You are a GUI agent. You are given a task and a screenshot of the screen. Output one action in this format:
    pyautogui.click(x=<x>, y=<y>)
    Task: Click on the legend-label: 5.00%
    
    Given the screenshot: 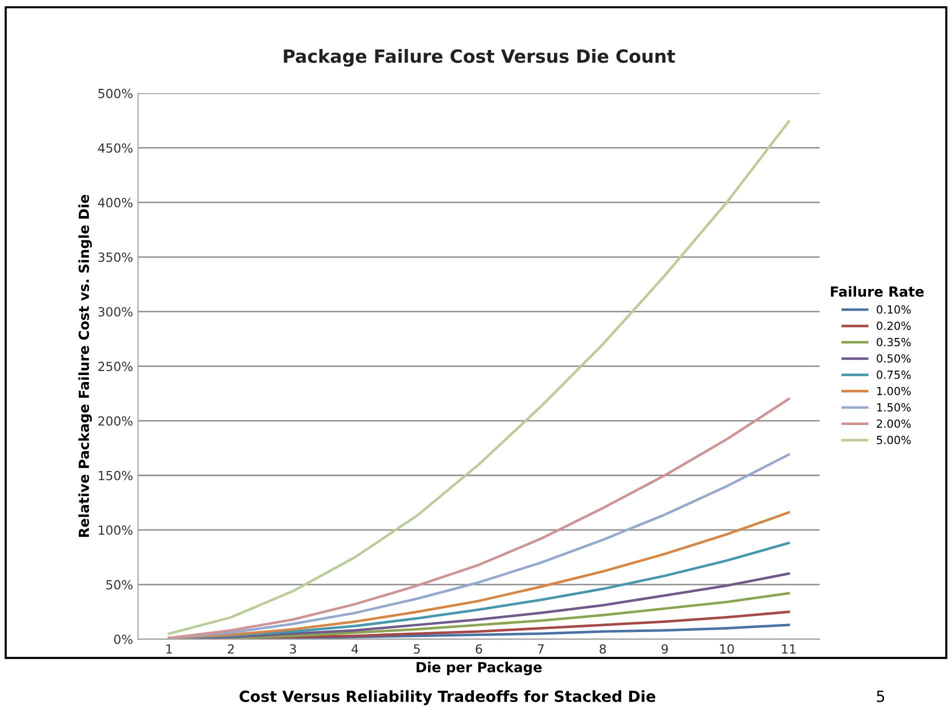 What is the action you would take?
    pyautogui.click(x=893, y=440)
    